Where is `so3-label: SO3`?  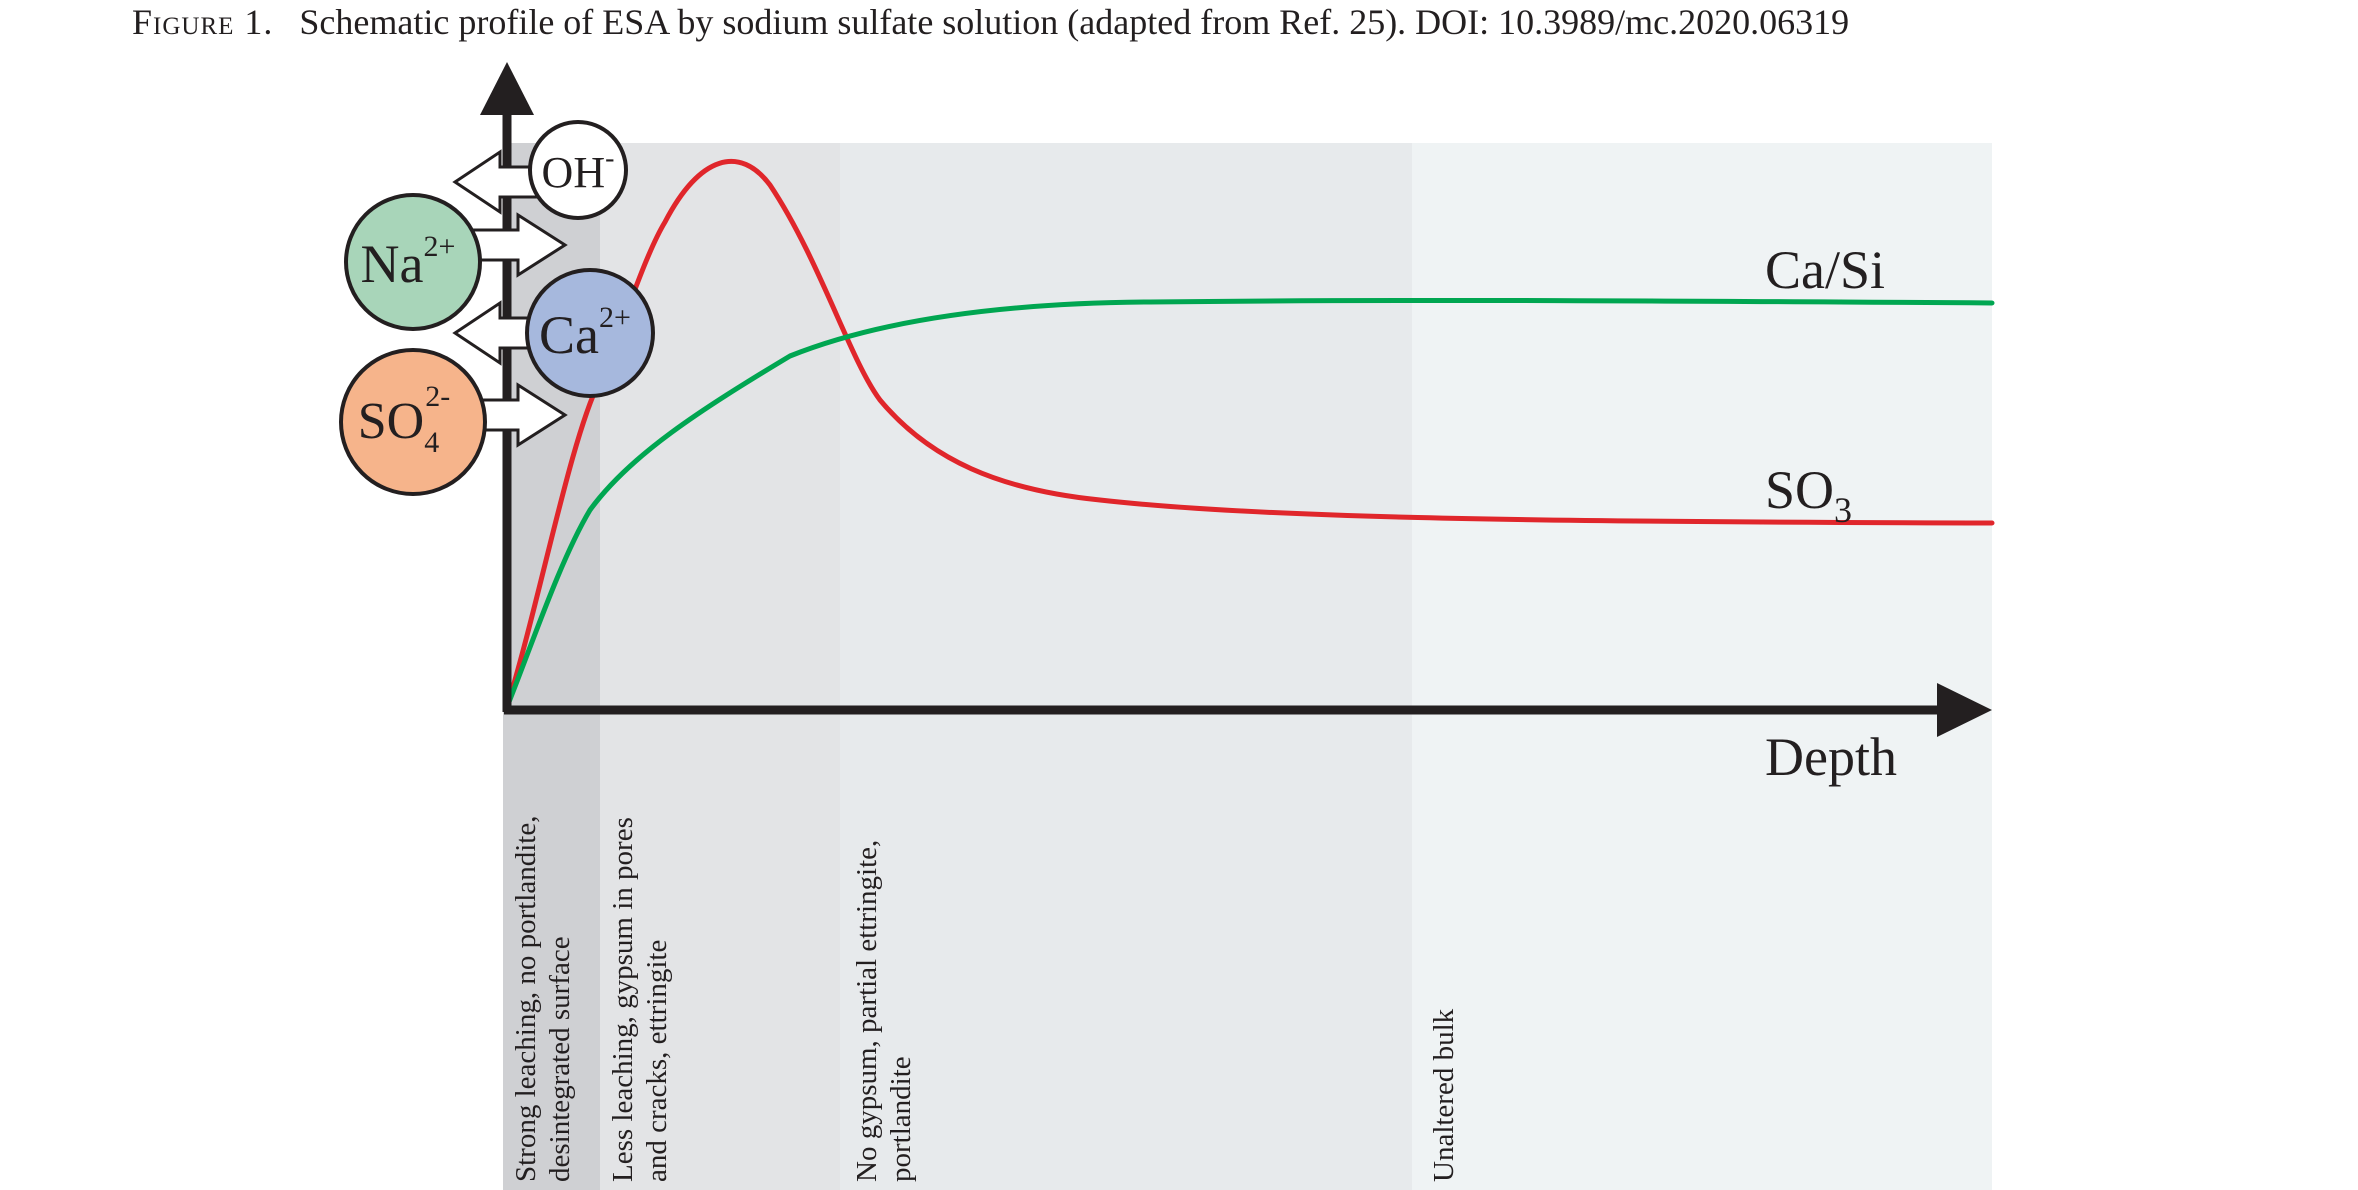
so3-label: SO3 is located at coordinates (1808, 495).